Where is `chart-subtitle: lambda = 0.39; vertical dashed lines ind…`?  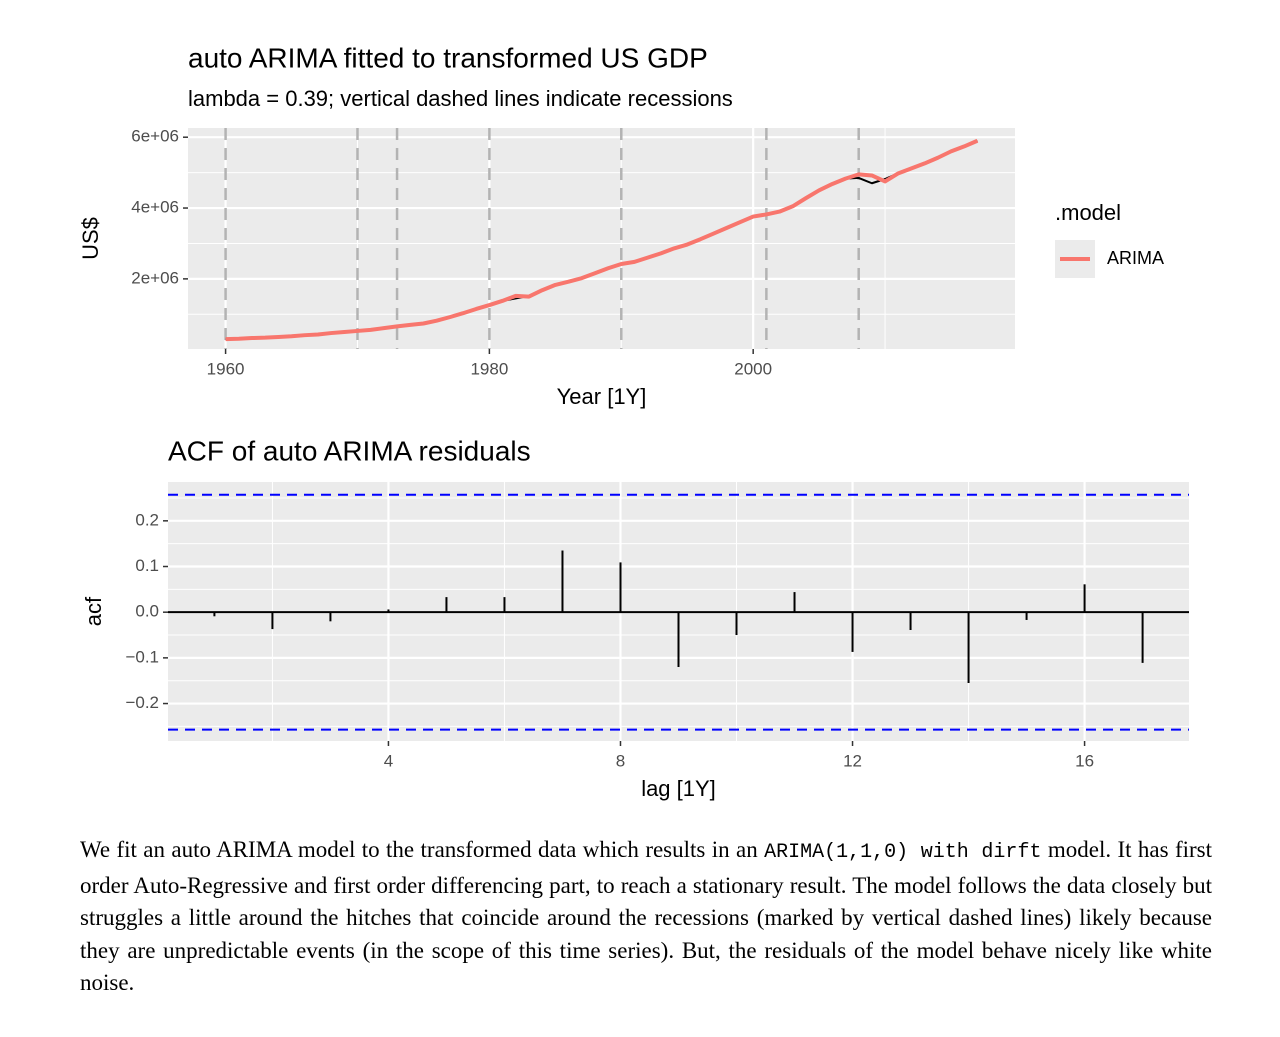
chart-subtitle: lambda = 0.39; vertical dashed lines ind… is located at coordinates (460, 98).